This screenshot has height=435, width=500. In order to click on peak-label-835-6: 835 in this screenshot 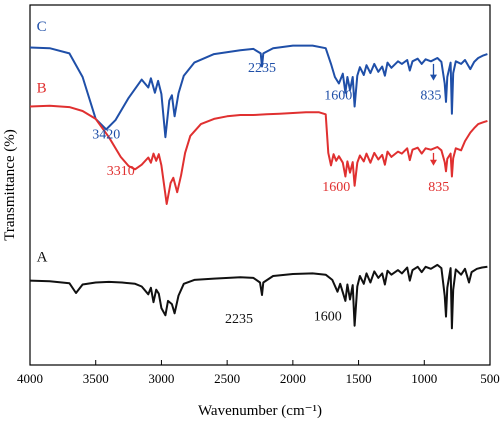, I will do `click(430, 95)`.